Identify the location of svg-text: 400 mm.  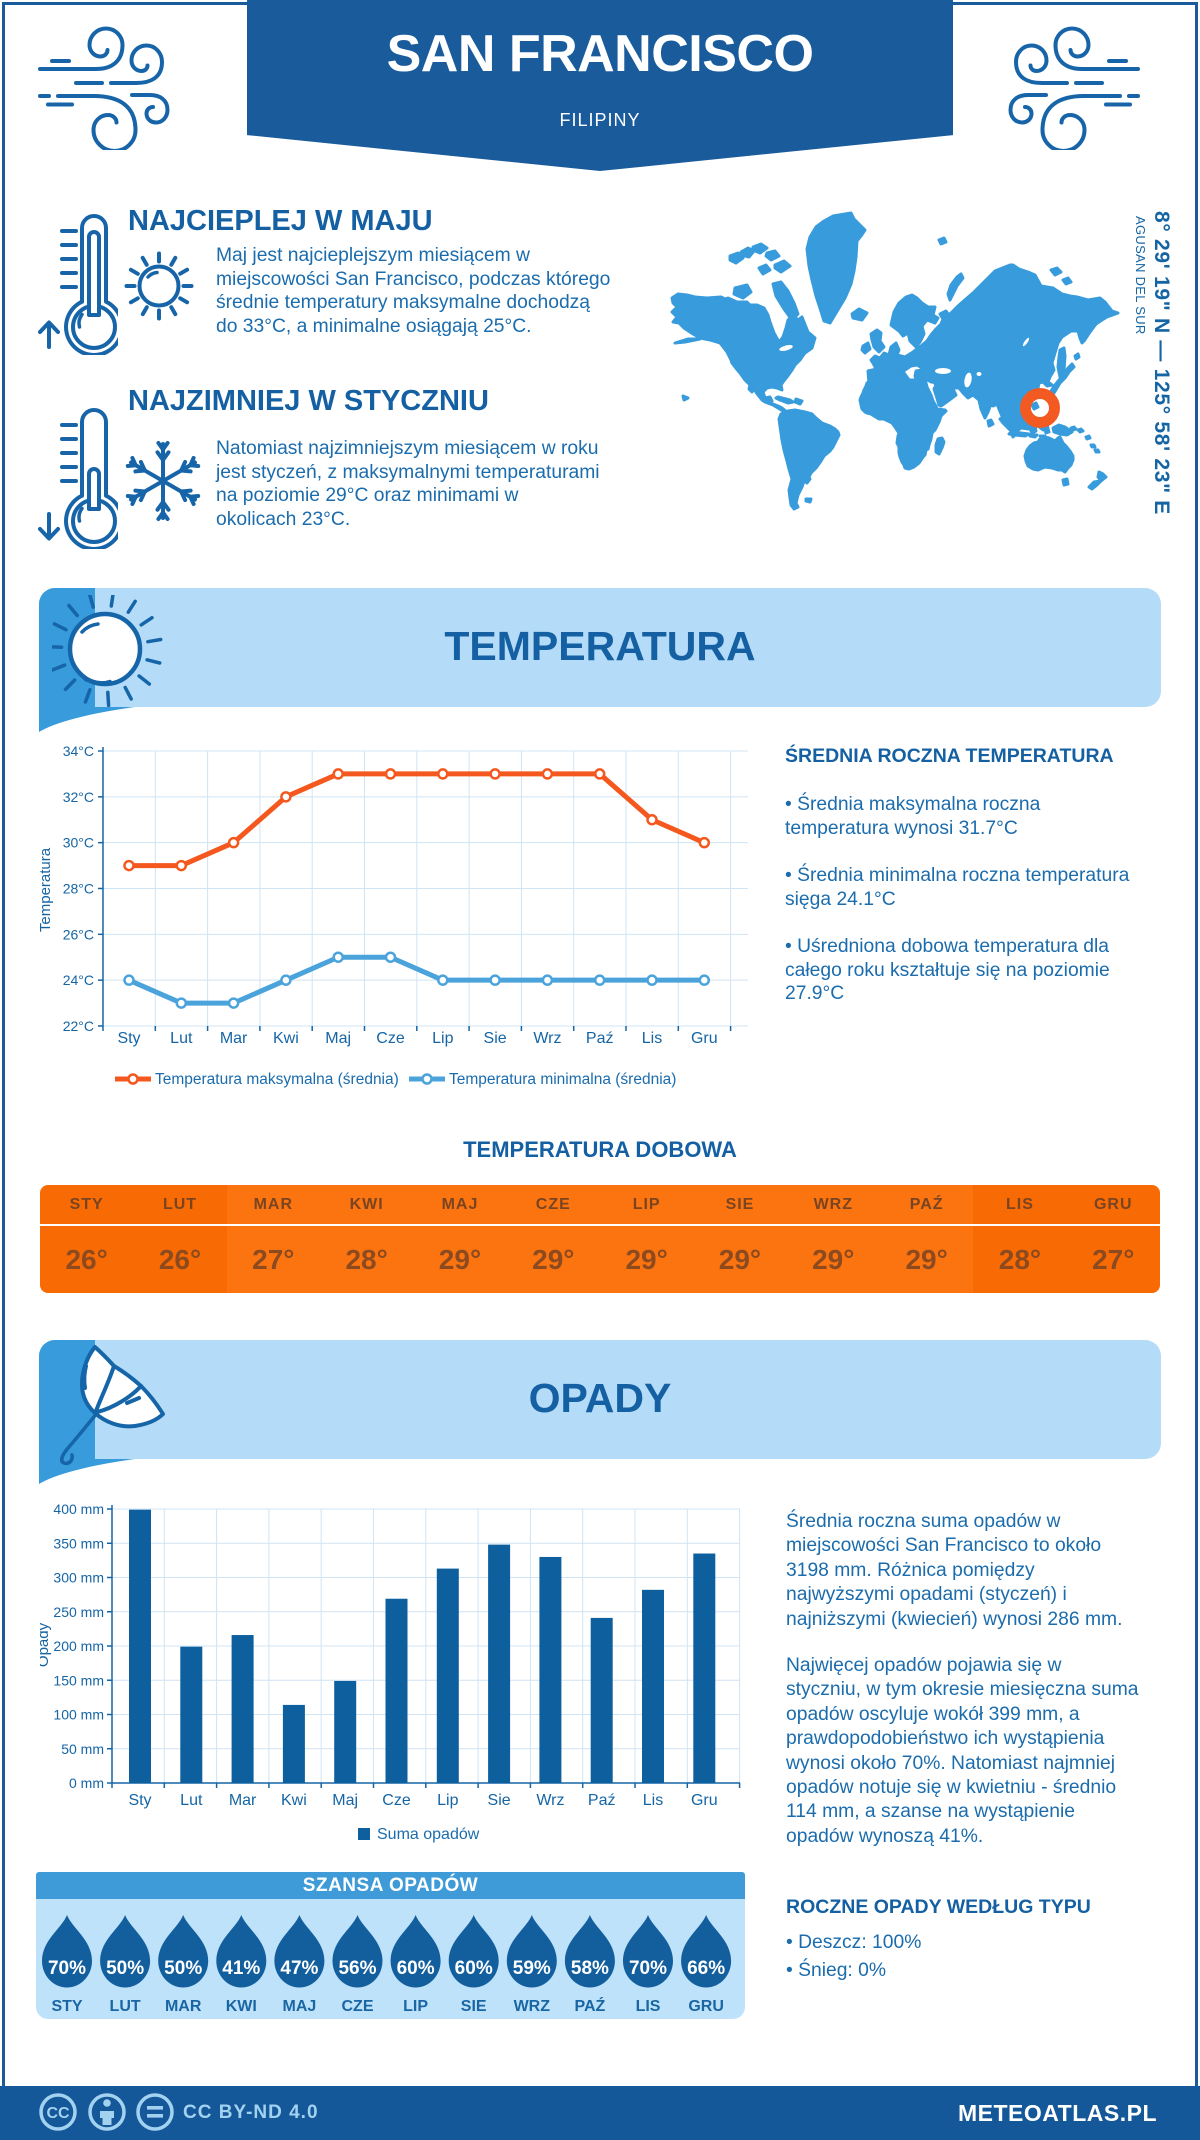
(78, 1509).